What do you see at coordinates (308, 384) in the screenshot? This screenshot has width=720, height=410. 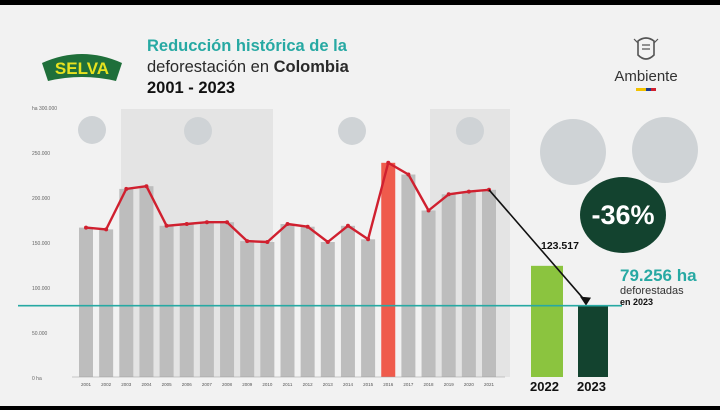 I see `x-tick-label: 2012` at bounding box center [308, 384].